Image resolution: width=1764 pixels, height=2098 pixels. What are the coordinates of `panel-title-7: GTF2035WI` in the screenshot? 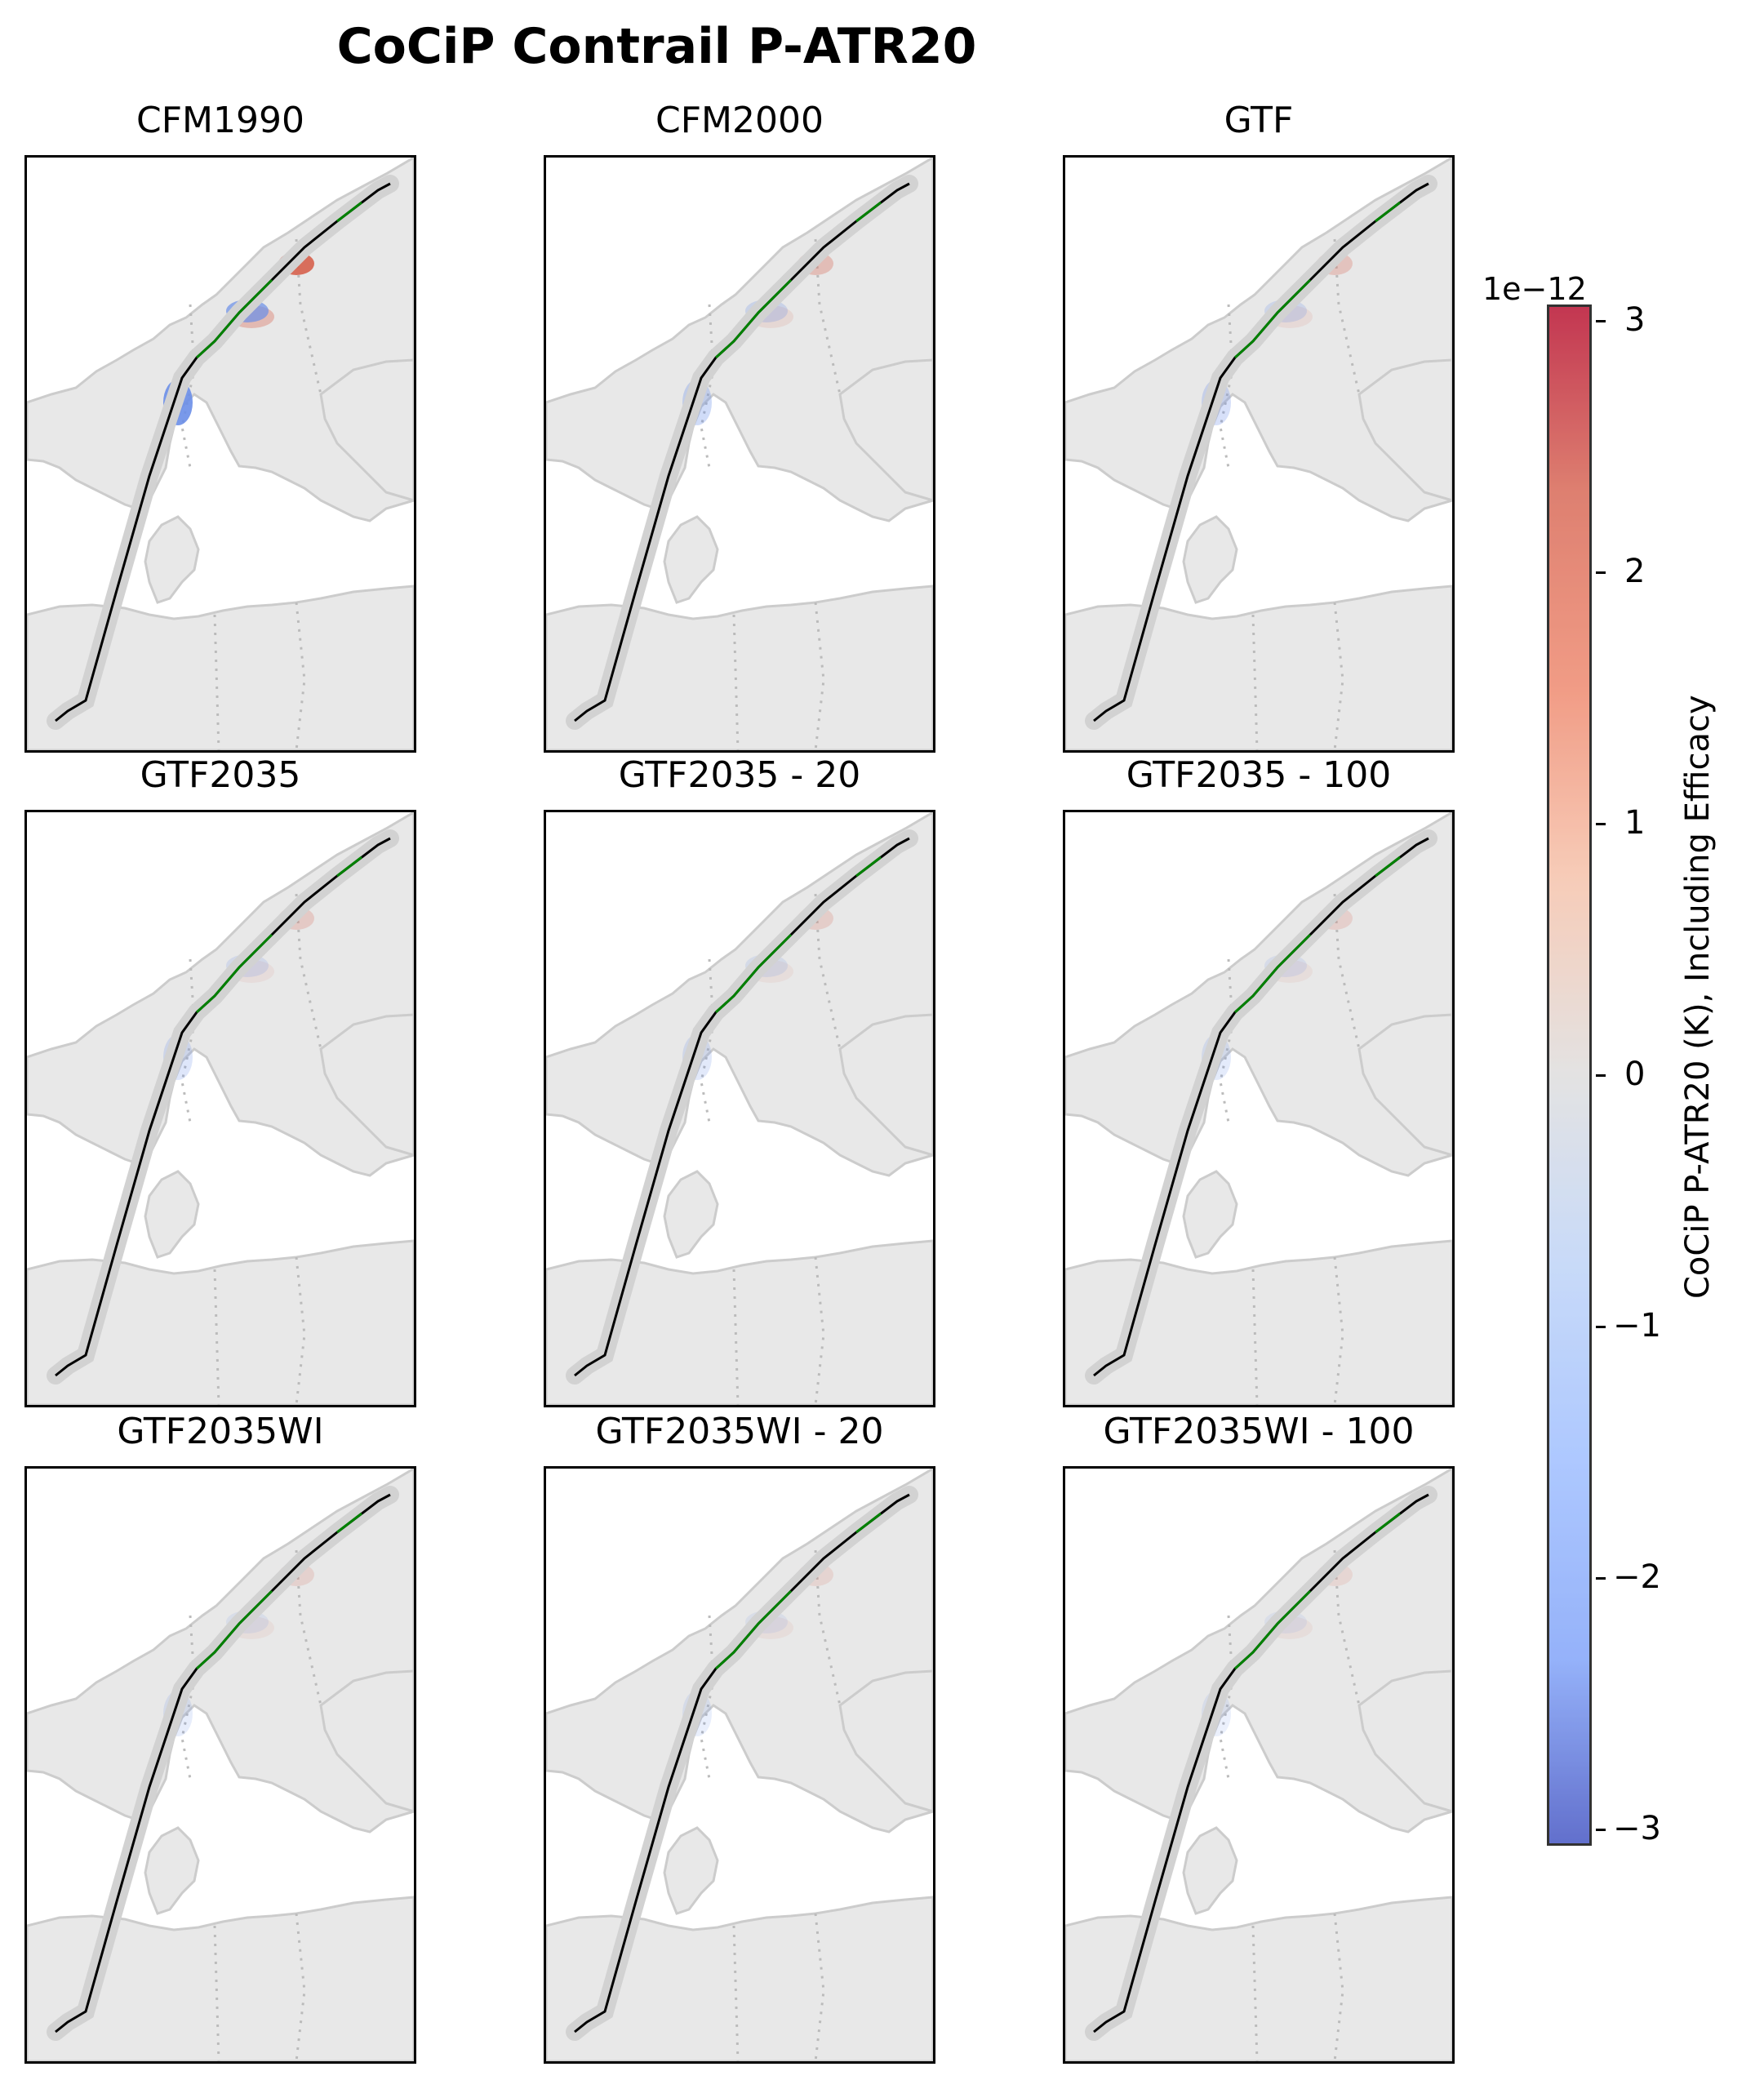 It's located at (220, 1431).